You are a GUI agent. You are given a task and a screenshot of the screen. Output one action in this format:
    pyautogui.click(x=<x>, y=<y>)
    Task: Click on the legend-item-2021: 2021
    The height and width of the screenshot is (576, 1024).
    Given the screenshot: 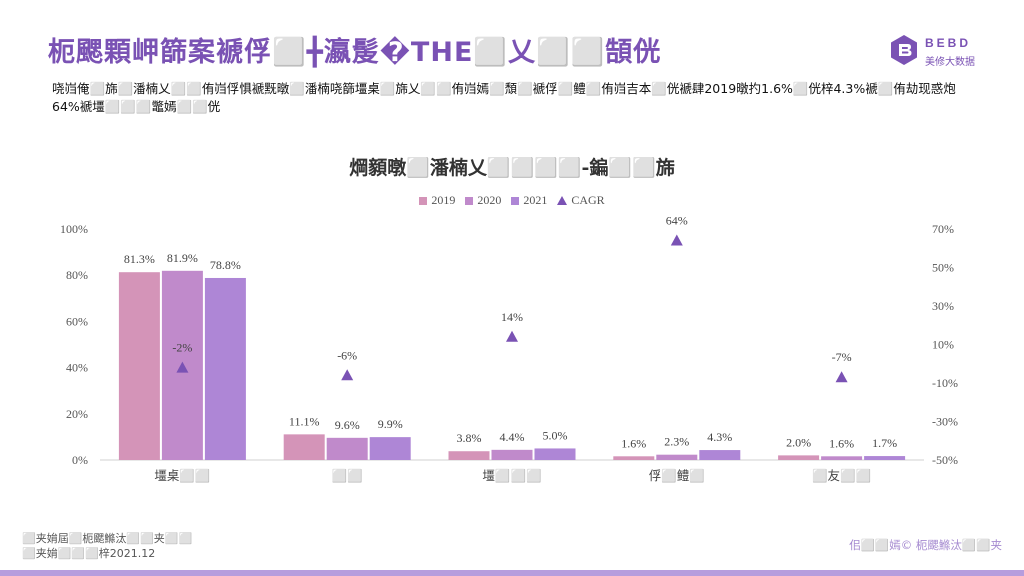 What is the action you would take?
    pyautogui.click(x=529, y=200)
    